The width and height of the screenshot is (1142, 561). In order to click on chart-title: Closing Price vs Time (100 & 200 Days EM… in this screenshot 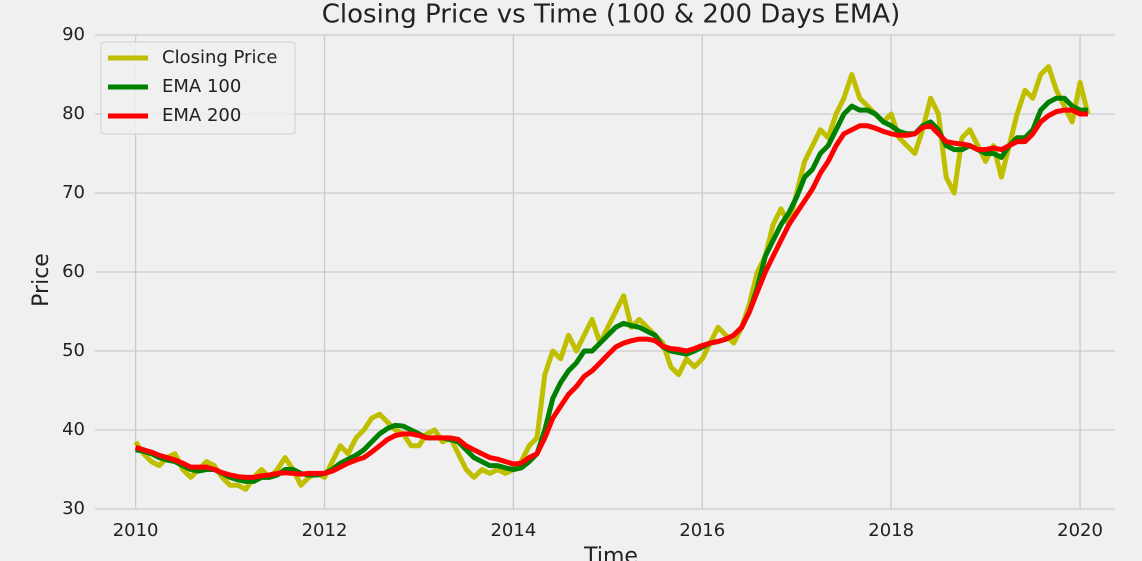, I will do `click(611, 15)`.